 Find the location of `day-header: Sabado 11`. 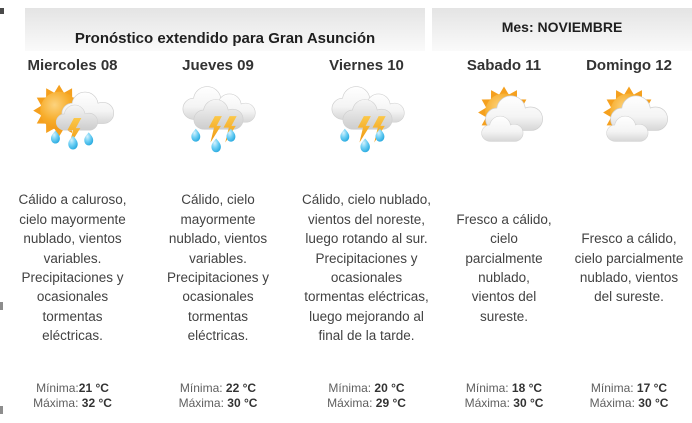

day-header: Sabado 11 is located at coordinates (504, 65).